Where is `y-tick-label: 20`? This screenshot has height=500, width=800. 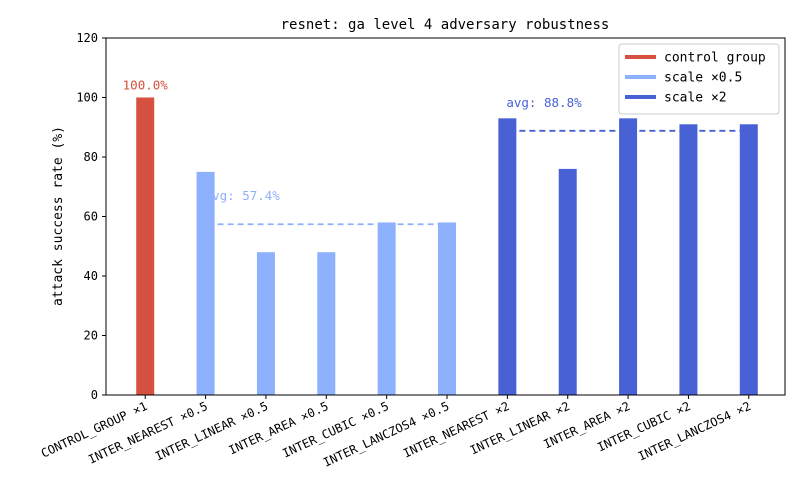 y-tick-label: 20 is located at coordinates (91, 336).